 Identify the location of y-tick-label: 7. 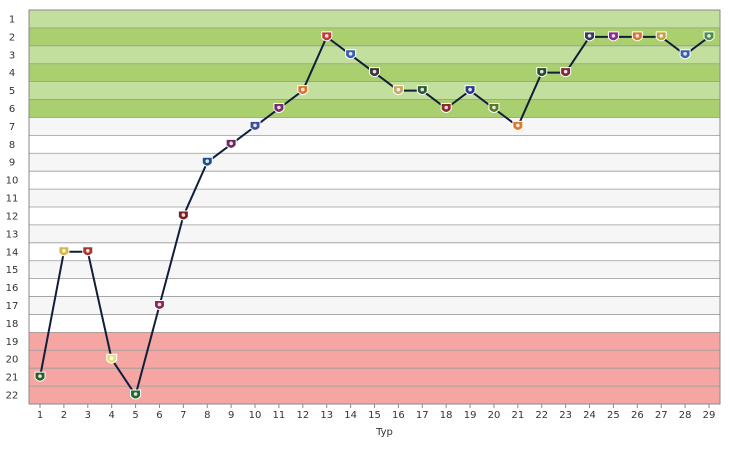
(12, 127).